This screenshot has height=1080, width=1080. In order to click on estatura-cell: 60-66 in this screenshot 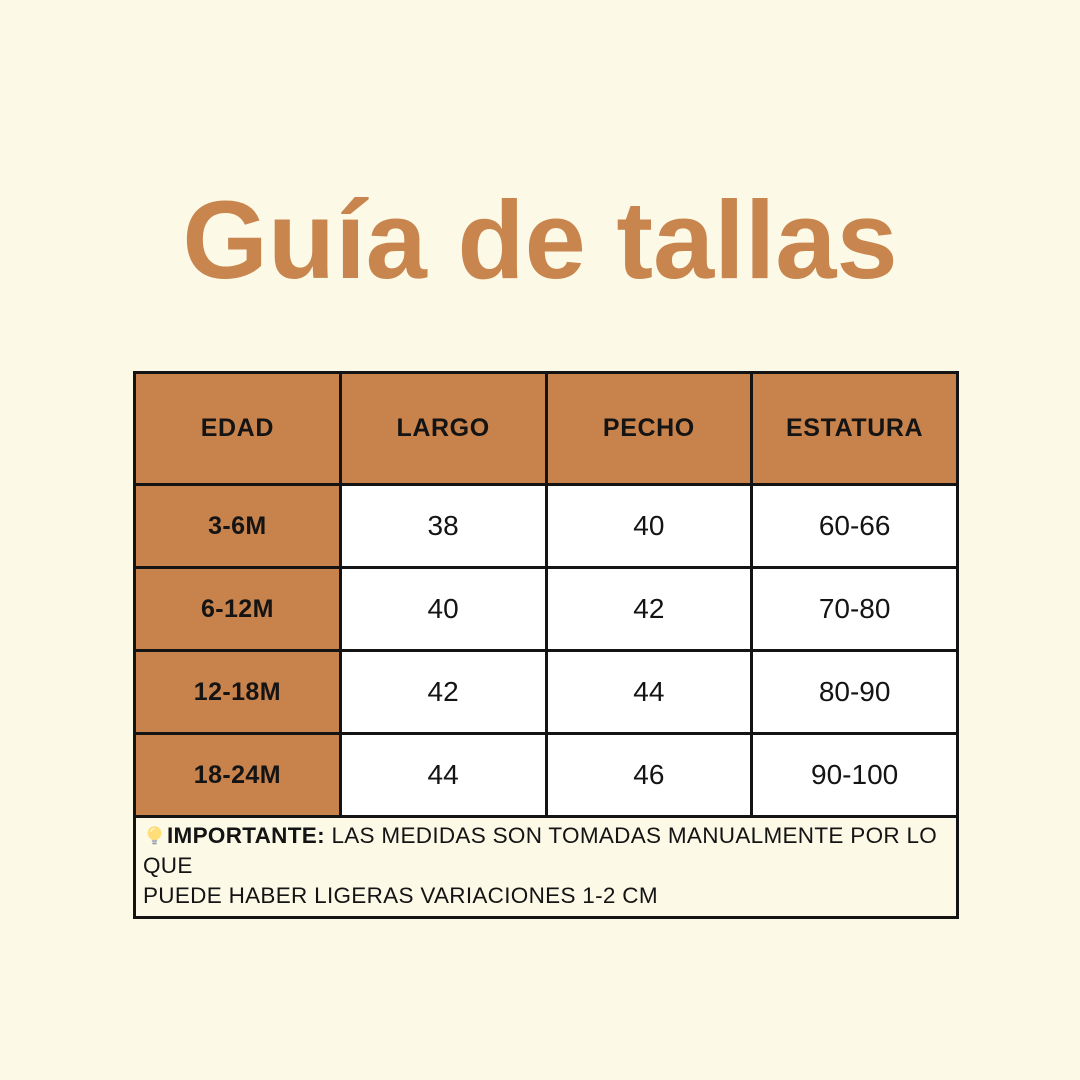, I will do `click(854, 526)`.